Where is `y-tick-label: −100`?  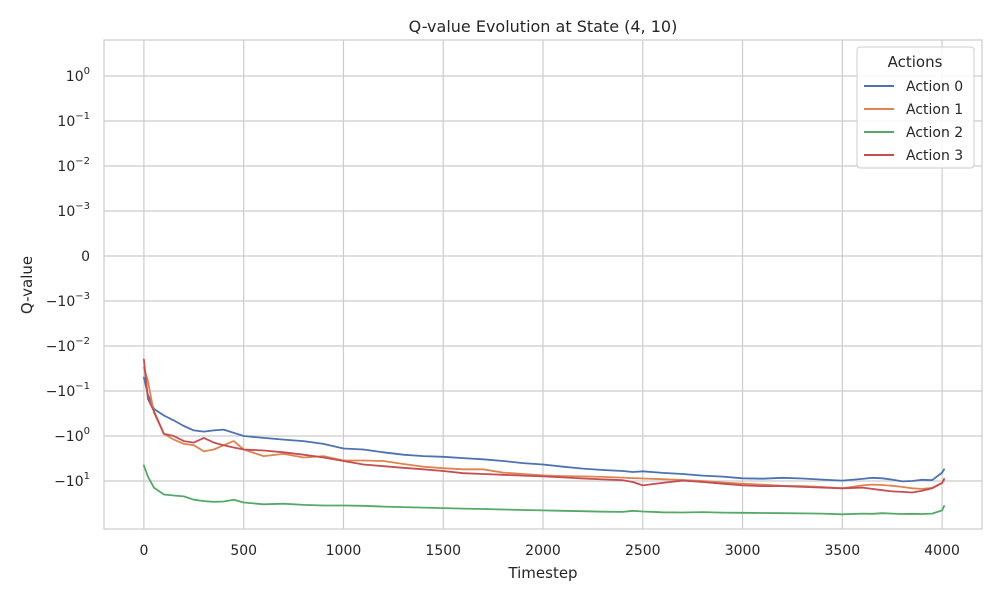 y-tick-label: −100 is located at coordinates (72, 435).